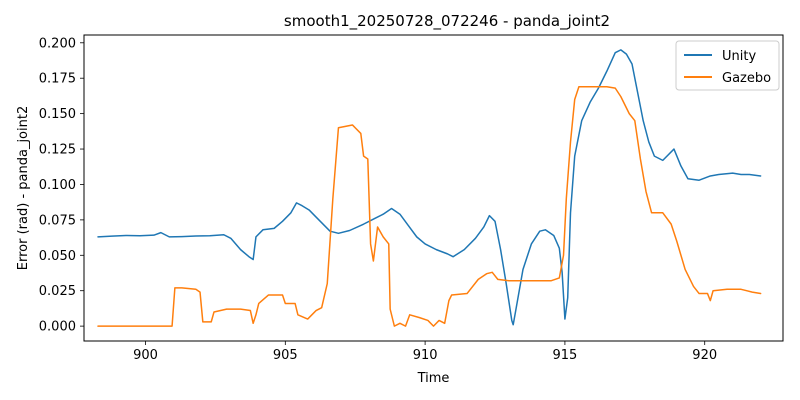 The width and height of the screenshot is (800, 400). I want to click on legend: Unity Gazebo, so click(727, 65).